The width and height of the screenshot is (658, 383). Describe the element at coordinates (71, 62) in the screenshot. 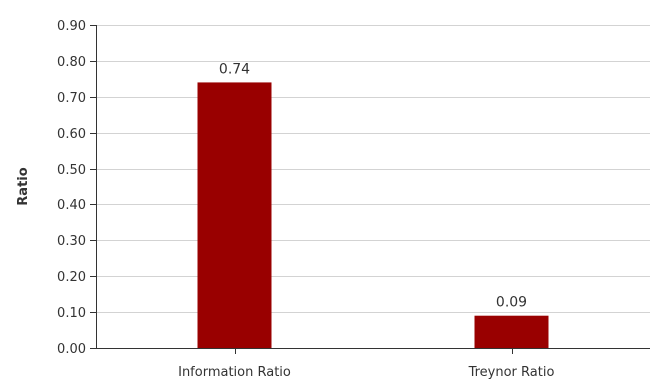

I see `y-tick-label: 0.80` at that location.